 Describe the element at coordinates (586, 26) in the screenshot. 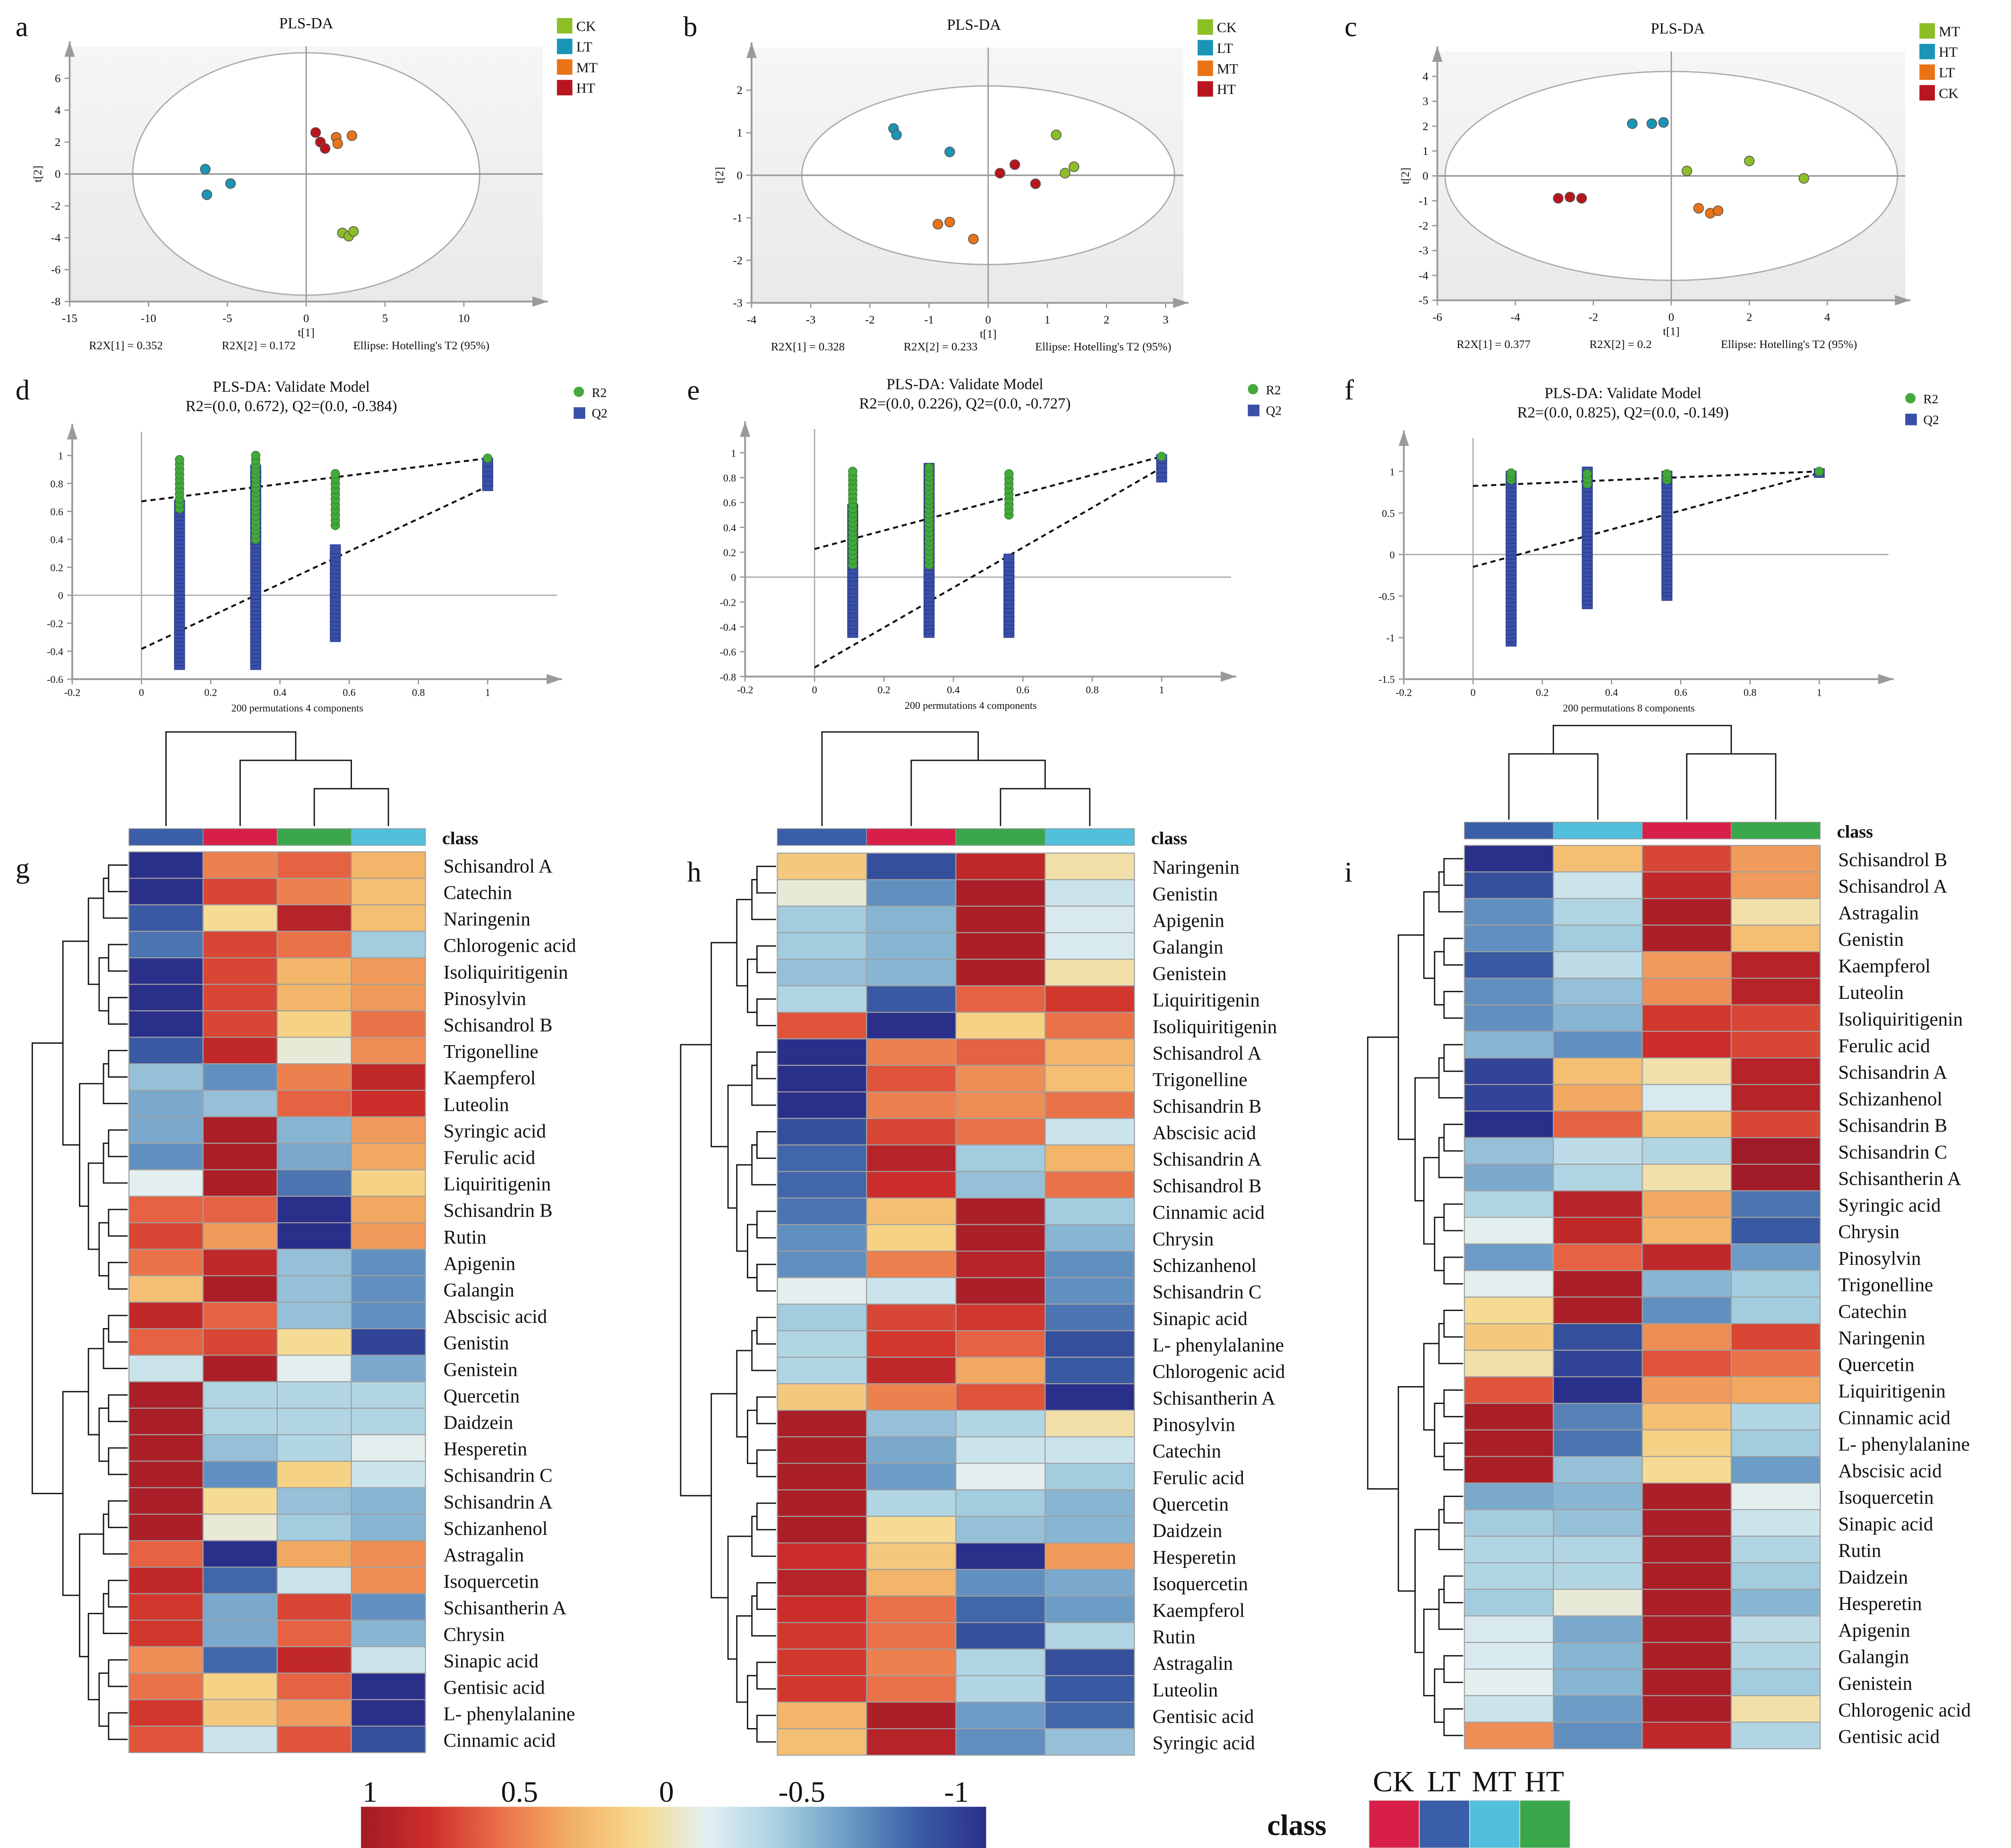

I see `legend-label: CK` at that location.